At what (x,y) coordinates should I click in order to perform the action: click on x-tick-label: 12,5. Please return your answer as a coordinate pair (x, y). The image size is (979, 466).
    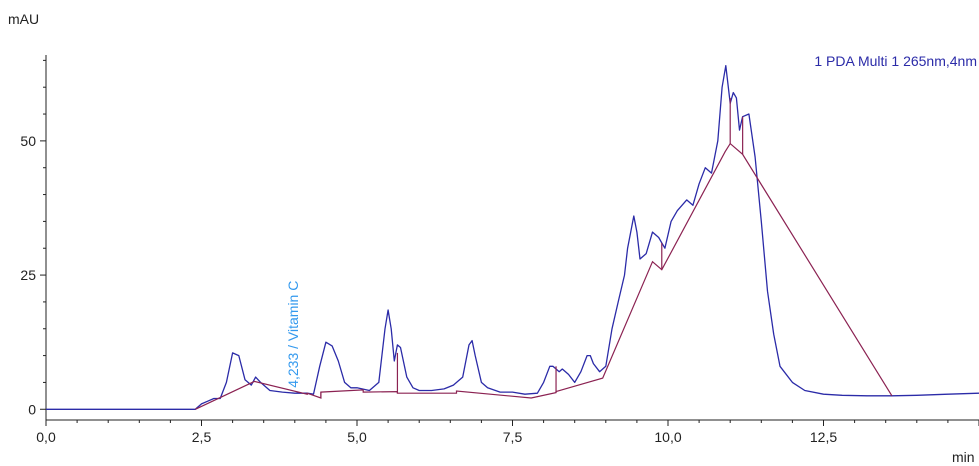
    Looking at the image, I should click on (823, 437).